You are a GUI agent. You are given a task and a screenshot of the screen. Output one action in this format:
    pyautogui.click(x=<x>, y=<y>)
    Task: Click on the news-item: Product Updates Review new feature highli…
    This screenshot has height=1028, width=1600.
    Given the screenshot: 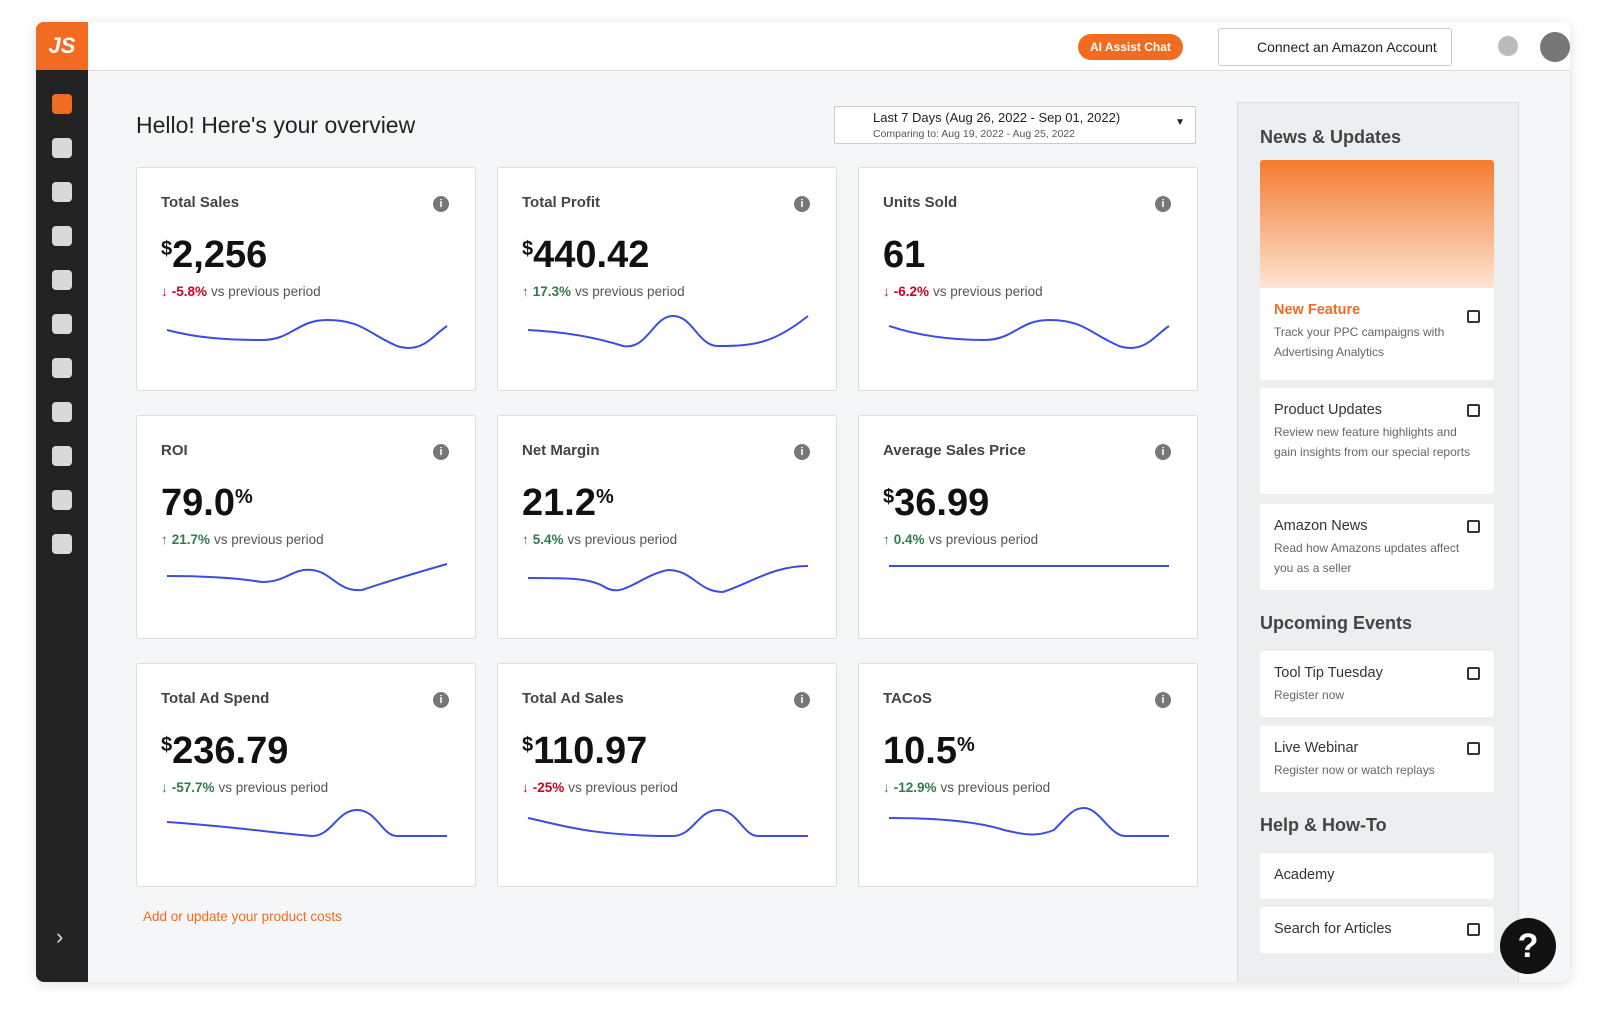 What is the action you would take?
    pyautogui.click(x=1377, y=441)
    